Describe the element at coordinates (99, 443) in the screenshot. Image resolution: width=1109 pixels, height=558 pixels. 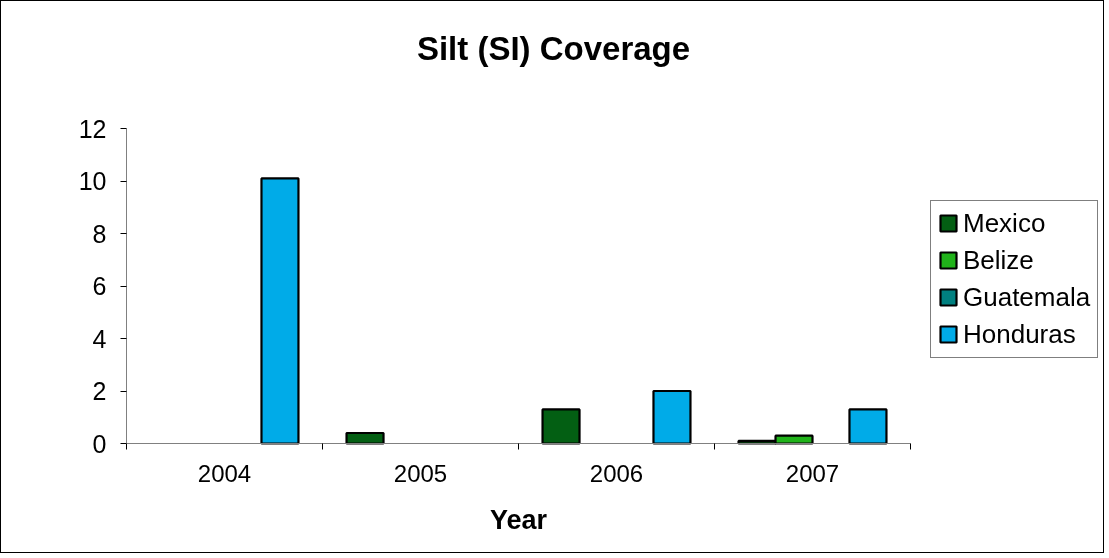
I see `y-tick-label: 0` at that location.